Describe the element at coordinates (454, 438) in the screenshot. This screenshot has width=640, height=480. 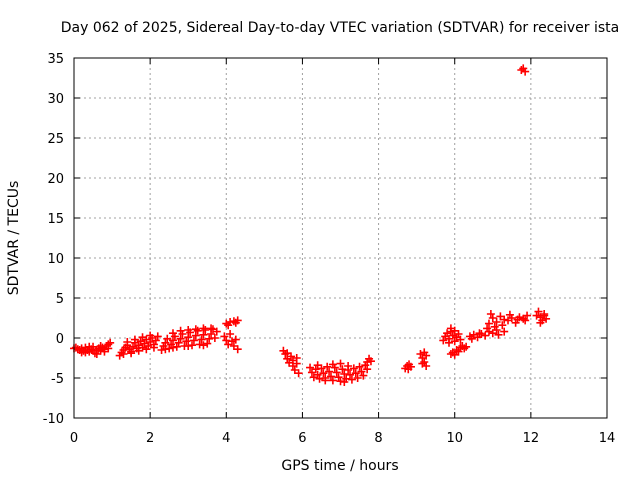
I see `x-tick-label: 10` at that location.